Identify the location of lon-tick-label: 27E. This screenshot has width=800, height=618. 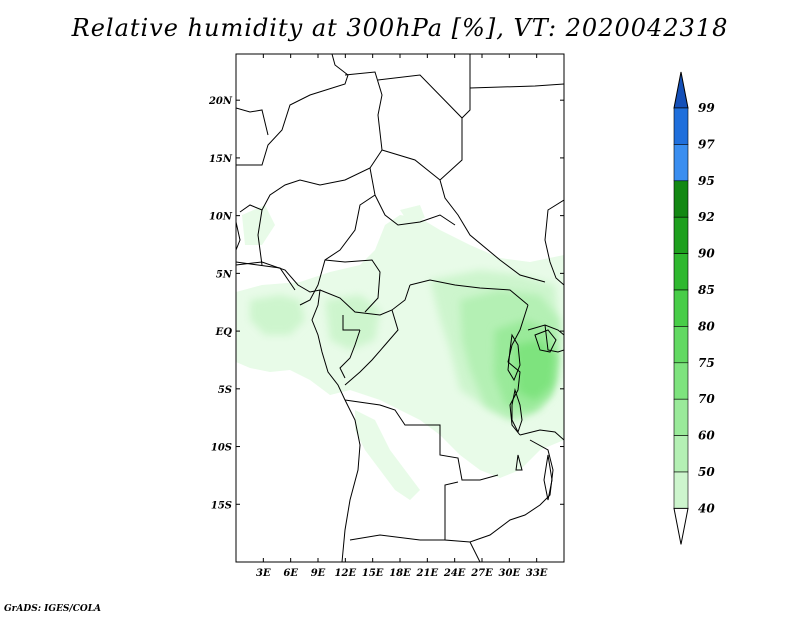
(481, 573).